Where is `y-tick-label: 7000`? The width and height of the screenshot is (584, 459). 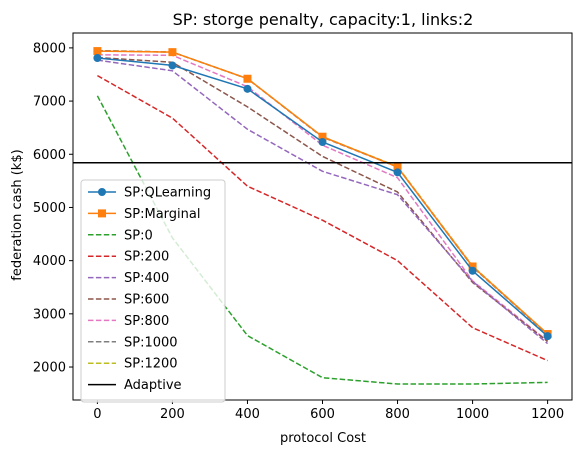 y-tick-label: 7000 is located at coordinates (49, 102).